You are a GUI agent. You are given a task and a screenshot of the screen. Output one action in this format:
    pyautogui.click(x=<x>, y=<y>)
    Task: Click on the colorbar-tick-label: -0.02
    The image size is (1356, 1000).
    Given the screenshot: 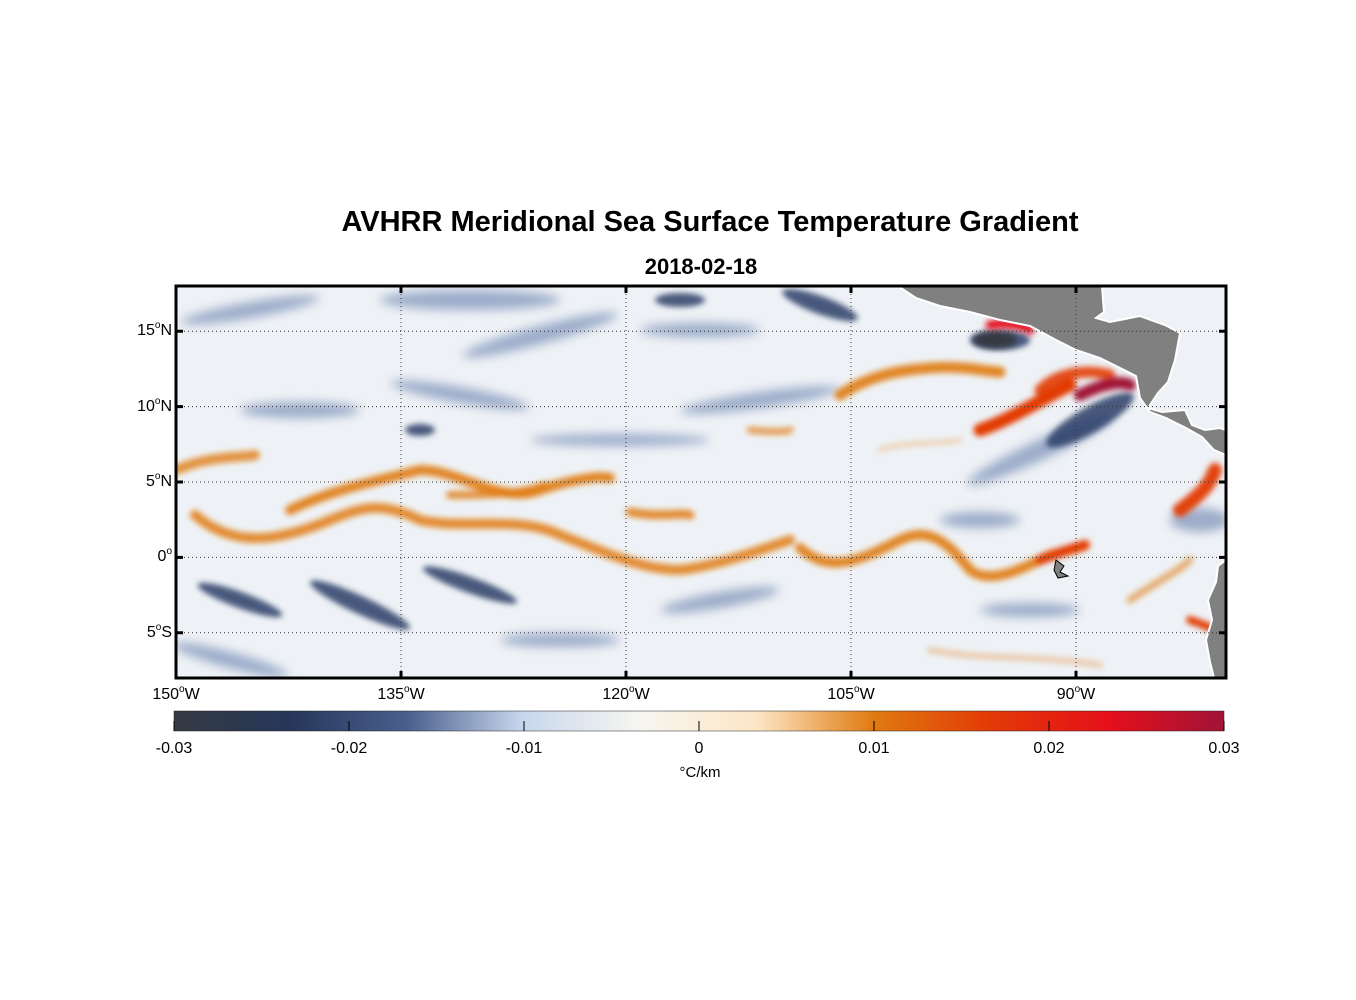 What is the action you would take?
    pyautogui.click(x=349, y=748)
    